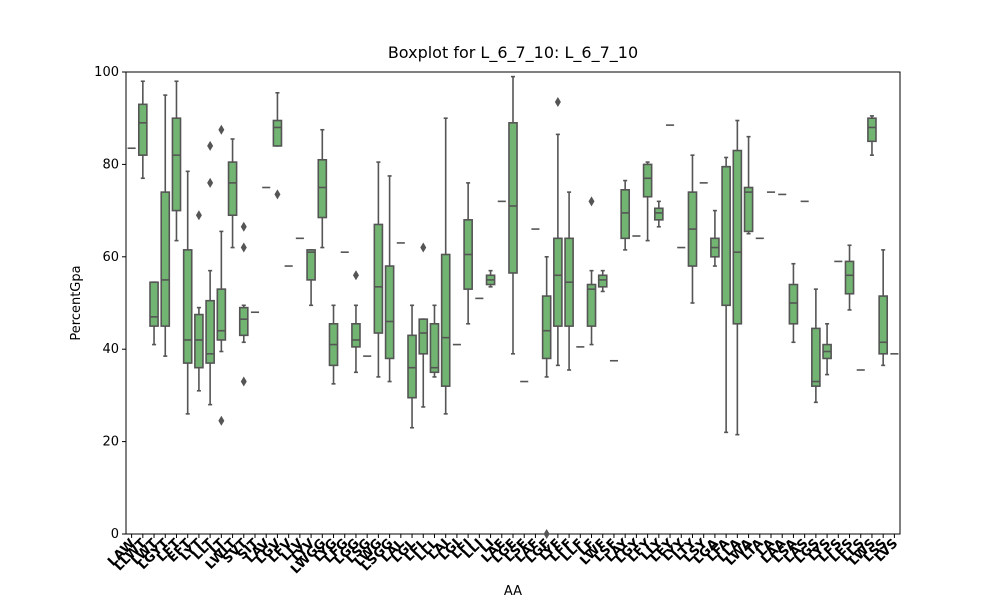  I want to click on y-tick-label: 60, so click(110, 257).